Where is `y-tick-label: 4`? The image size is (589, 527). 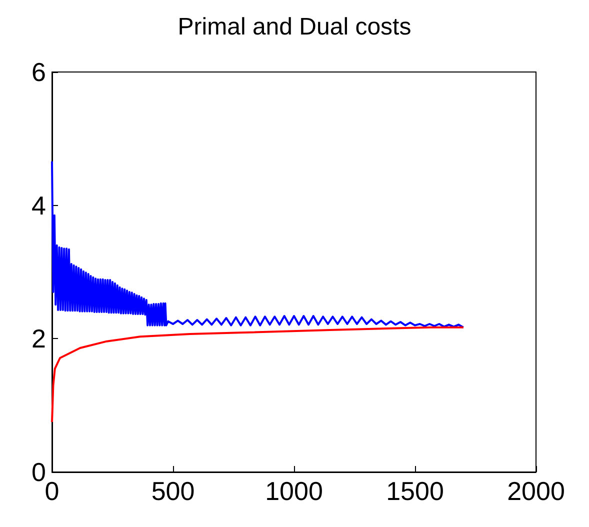 y-tick-label: 4 is located at coordinates (39, 205).